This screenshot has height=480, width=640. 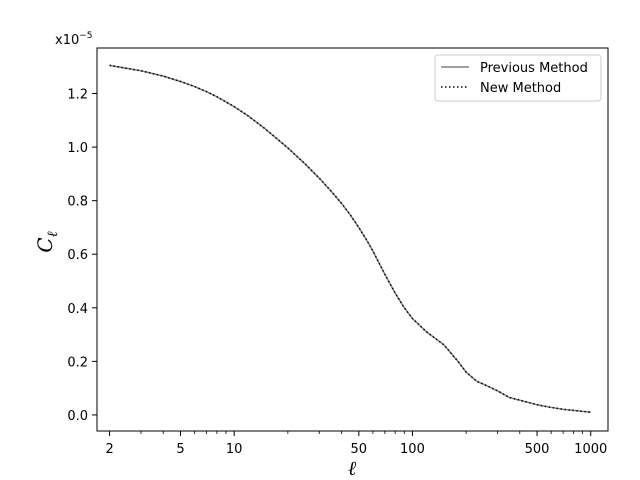 I want to click on legend-label-previous-method: Previous Method, so click(x=534, y=68).